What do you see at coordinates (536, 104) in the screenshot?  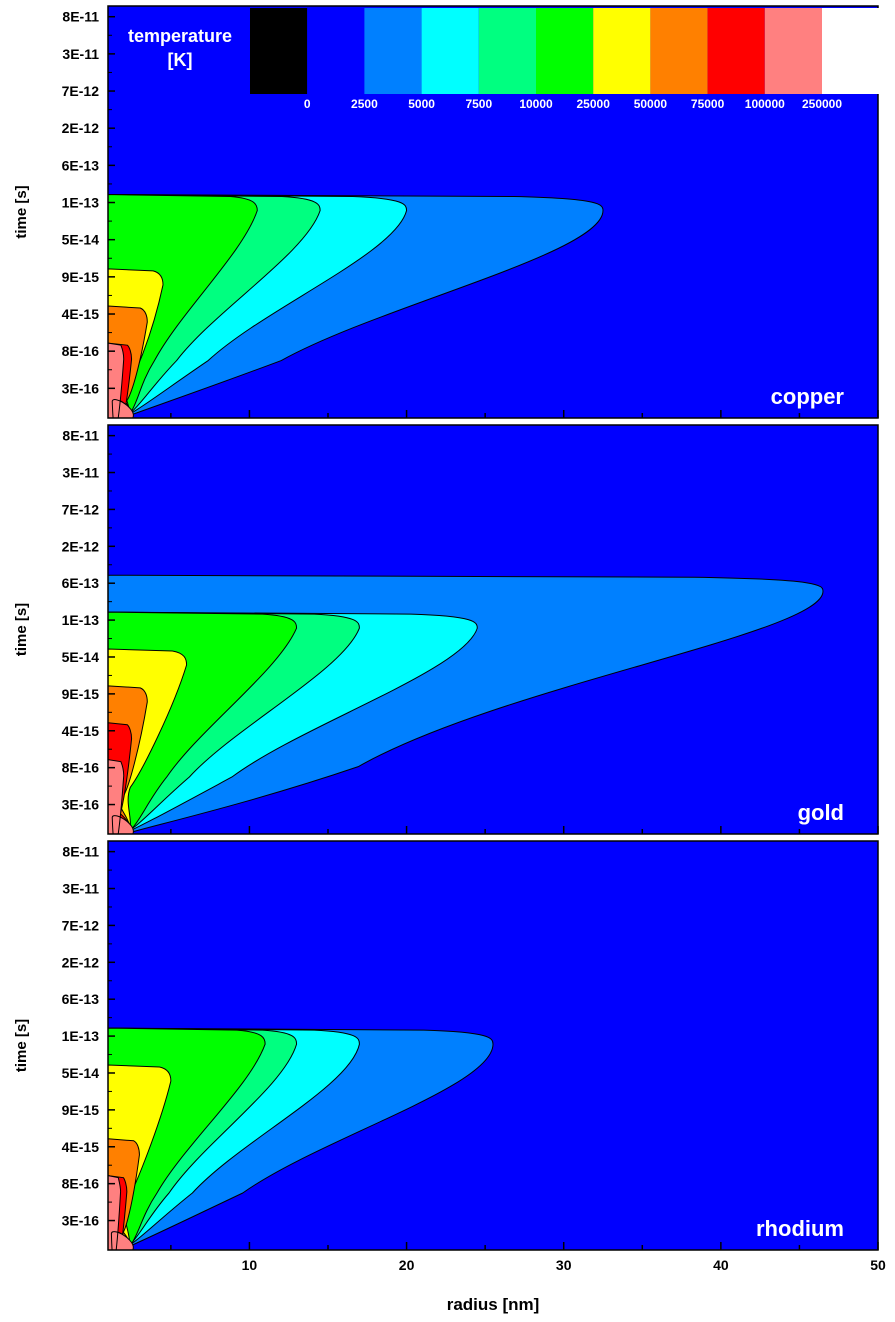 I see `legend-level-label: 10000` at bounding box center [536, 104].